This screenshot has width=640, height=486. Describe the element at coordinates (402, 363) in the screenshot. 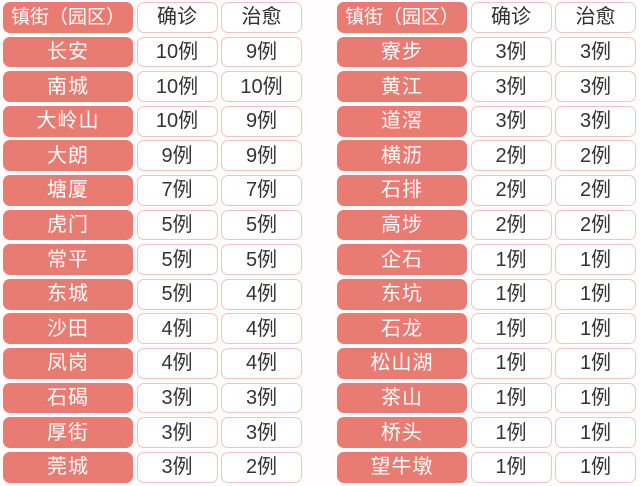

I see `area-cell: 松山湖` at that location.